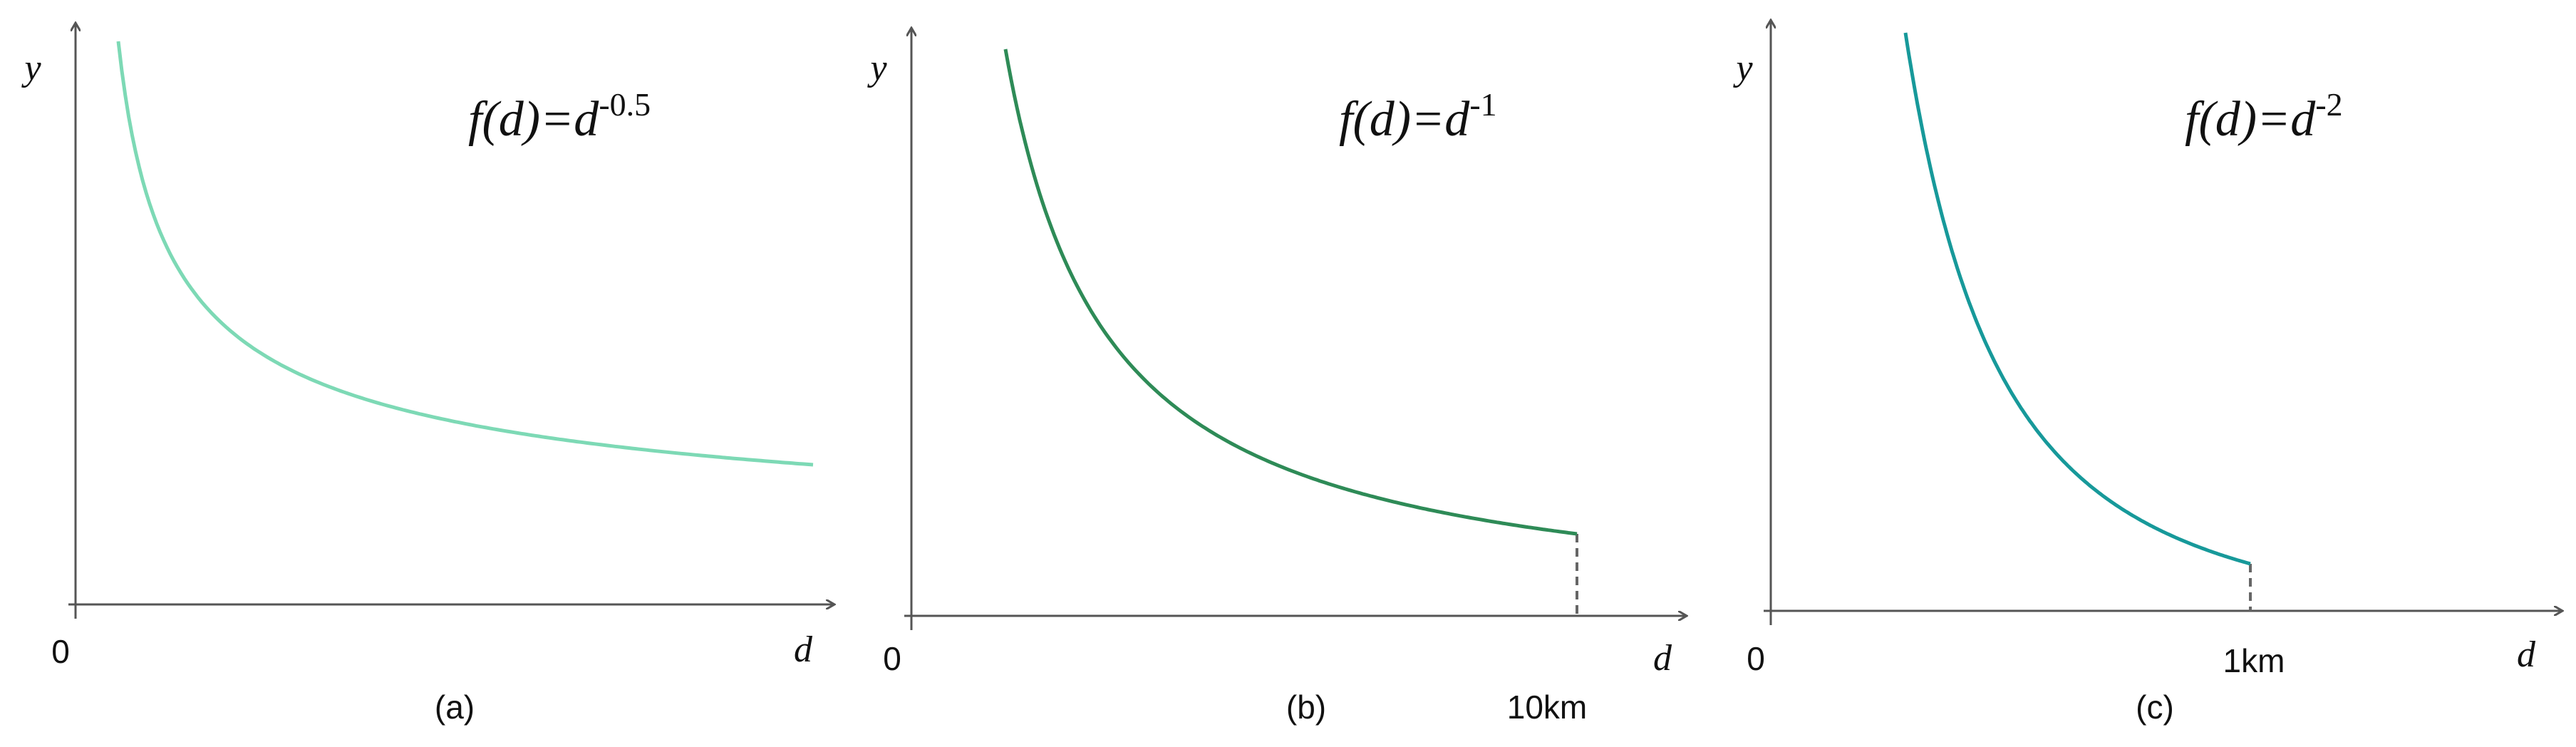  Describe the element at coordinates (1306, 707) in the screenshot. I see `panel-label: (b)` at that location.